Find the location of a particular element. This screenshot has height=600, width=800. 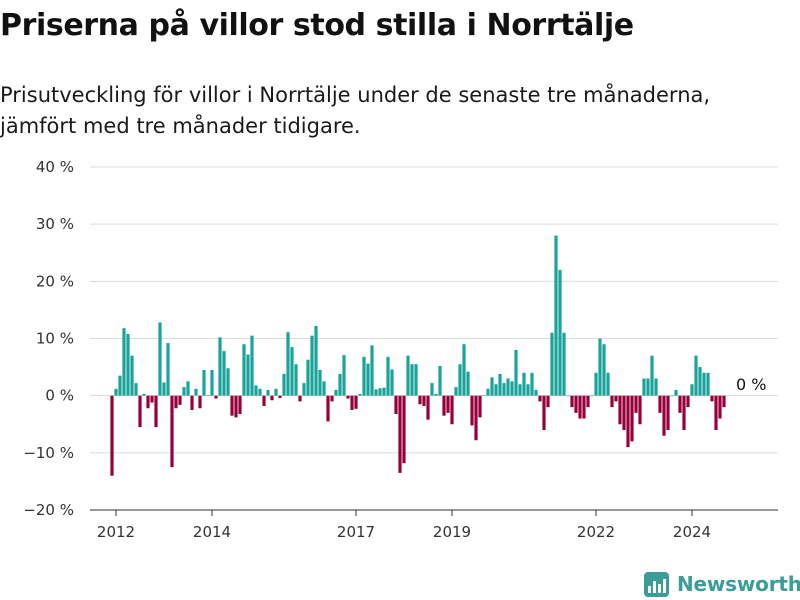

y-axis-labels: −20 % −10 % 0 % 10 % 20 % 30 % 40 % is located at coordinates (48, 338).